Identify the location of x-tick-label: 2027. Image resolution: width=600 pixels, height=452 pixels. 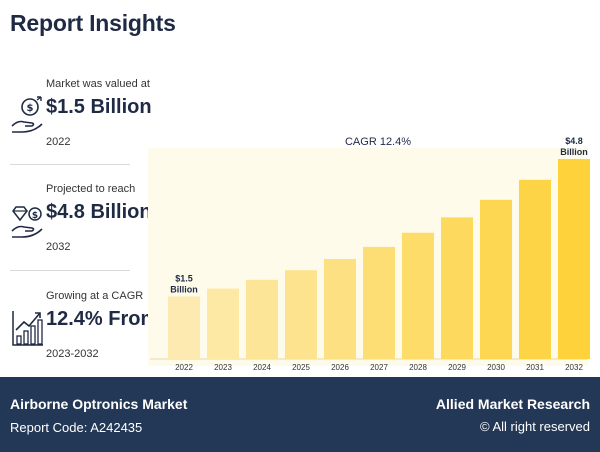
(379, 367).